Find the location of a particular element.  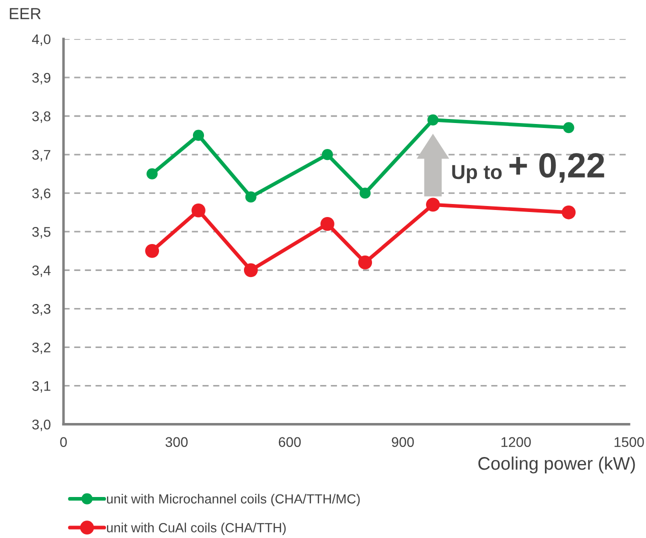

y-tick-label: 3,3 is located at coordinates (41, 310).